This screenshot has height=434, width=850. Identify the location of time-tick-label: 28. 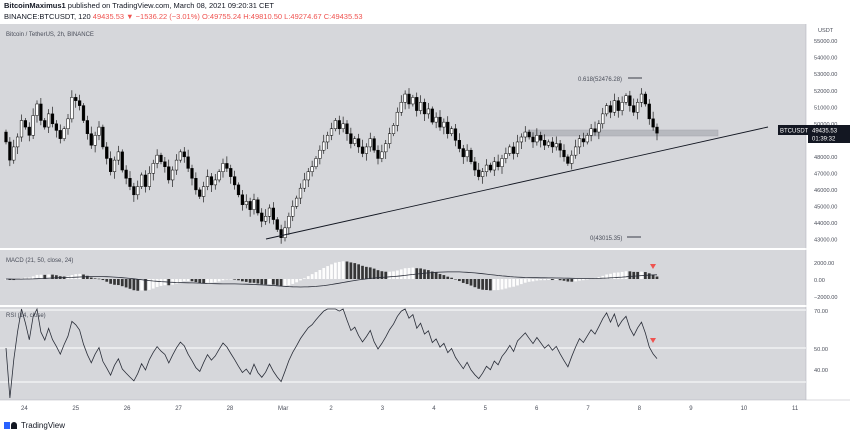
(230, 409).